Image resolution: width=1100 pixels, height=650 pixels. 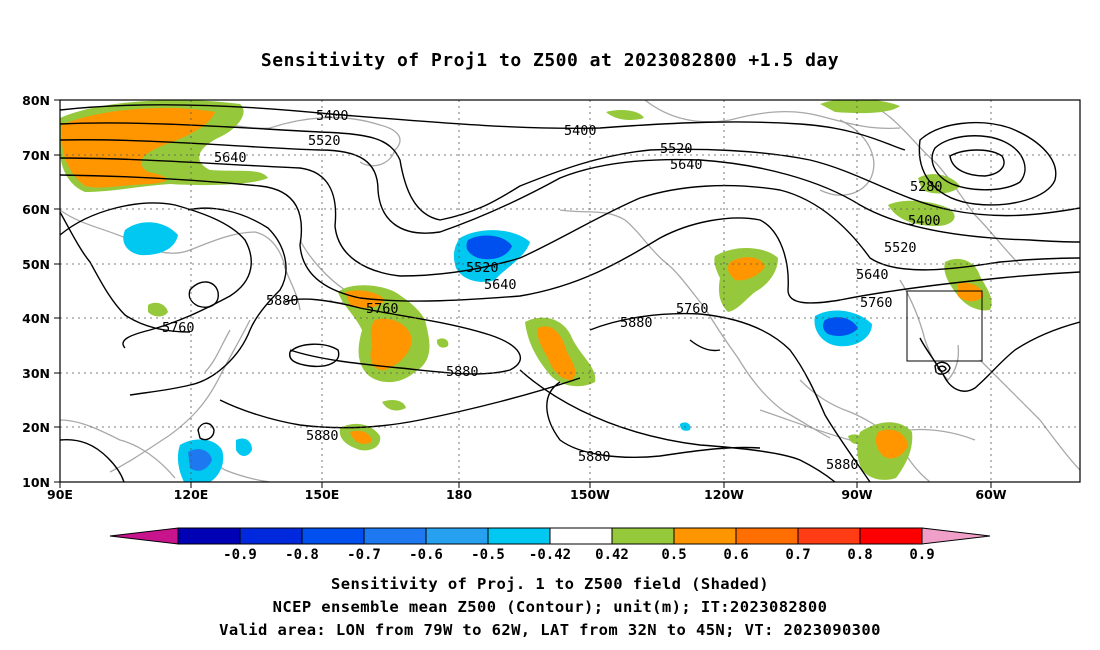 I want to click on lon-label: 90W, so click(x=856, y=494).